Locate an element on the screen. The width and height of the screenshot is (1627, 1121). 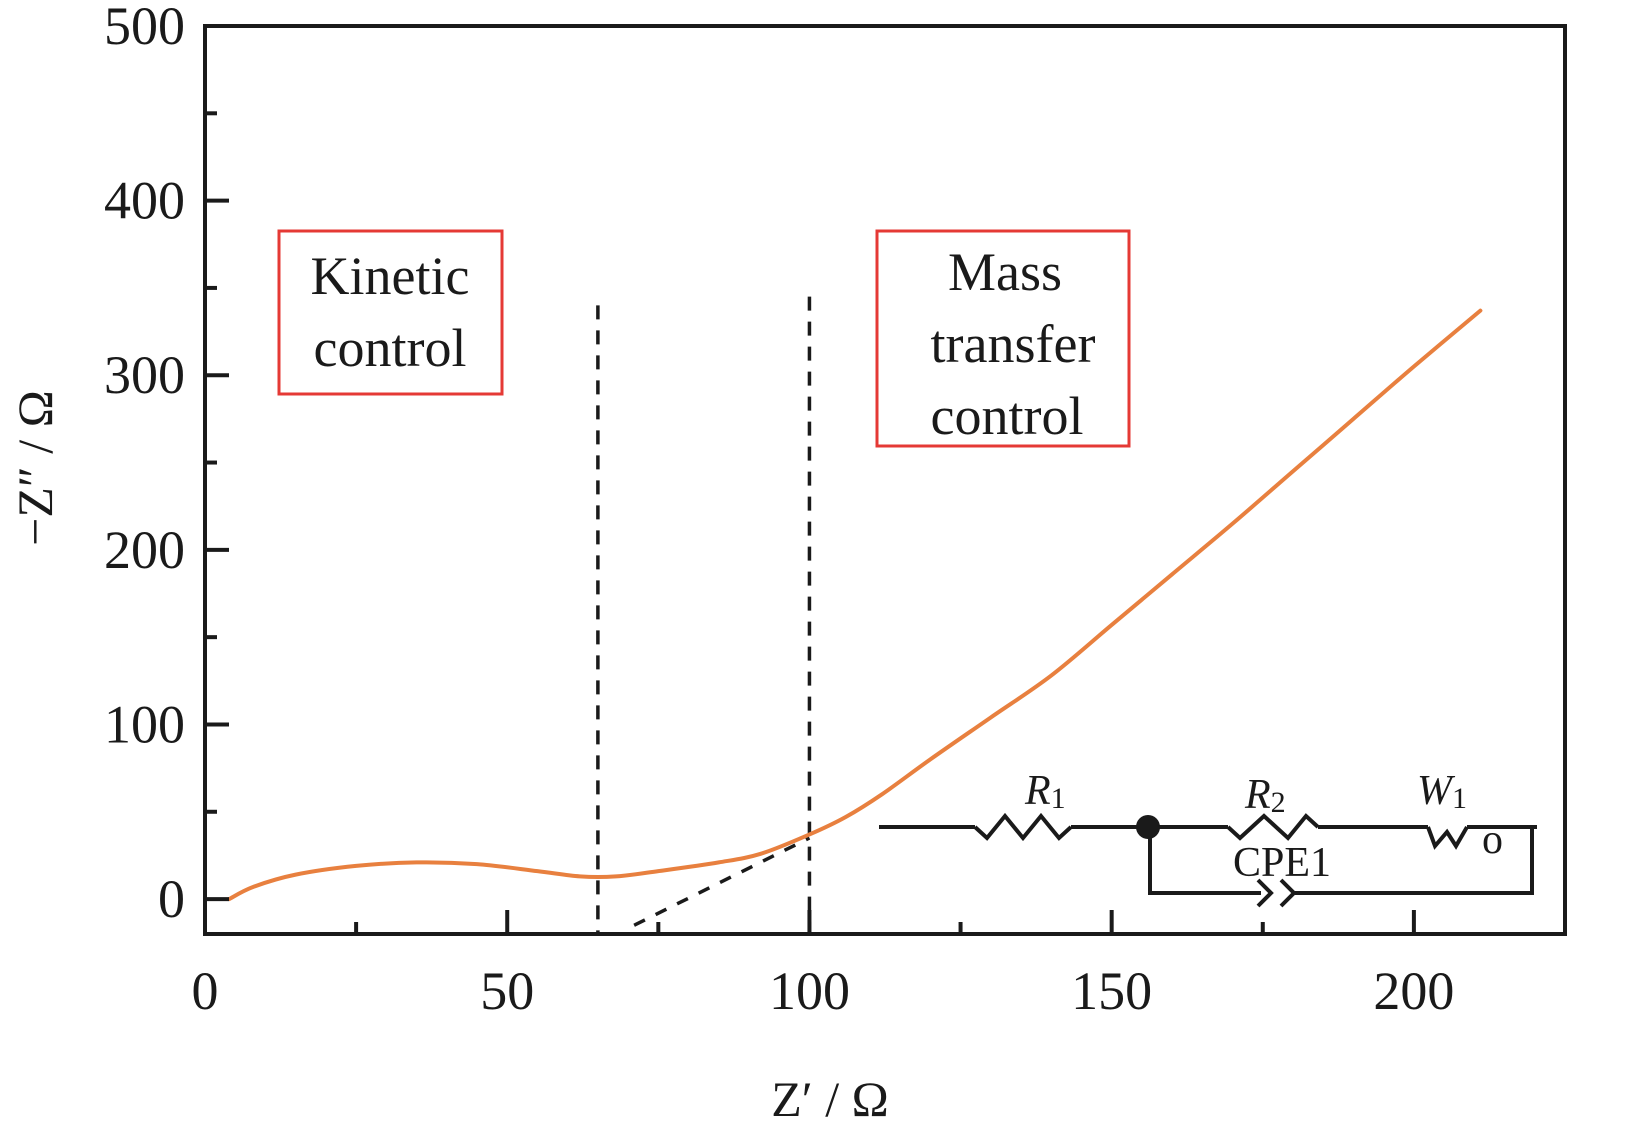
equivalent-circuit is located at coordinates (1208, 860).